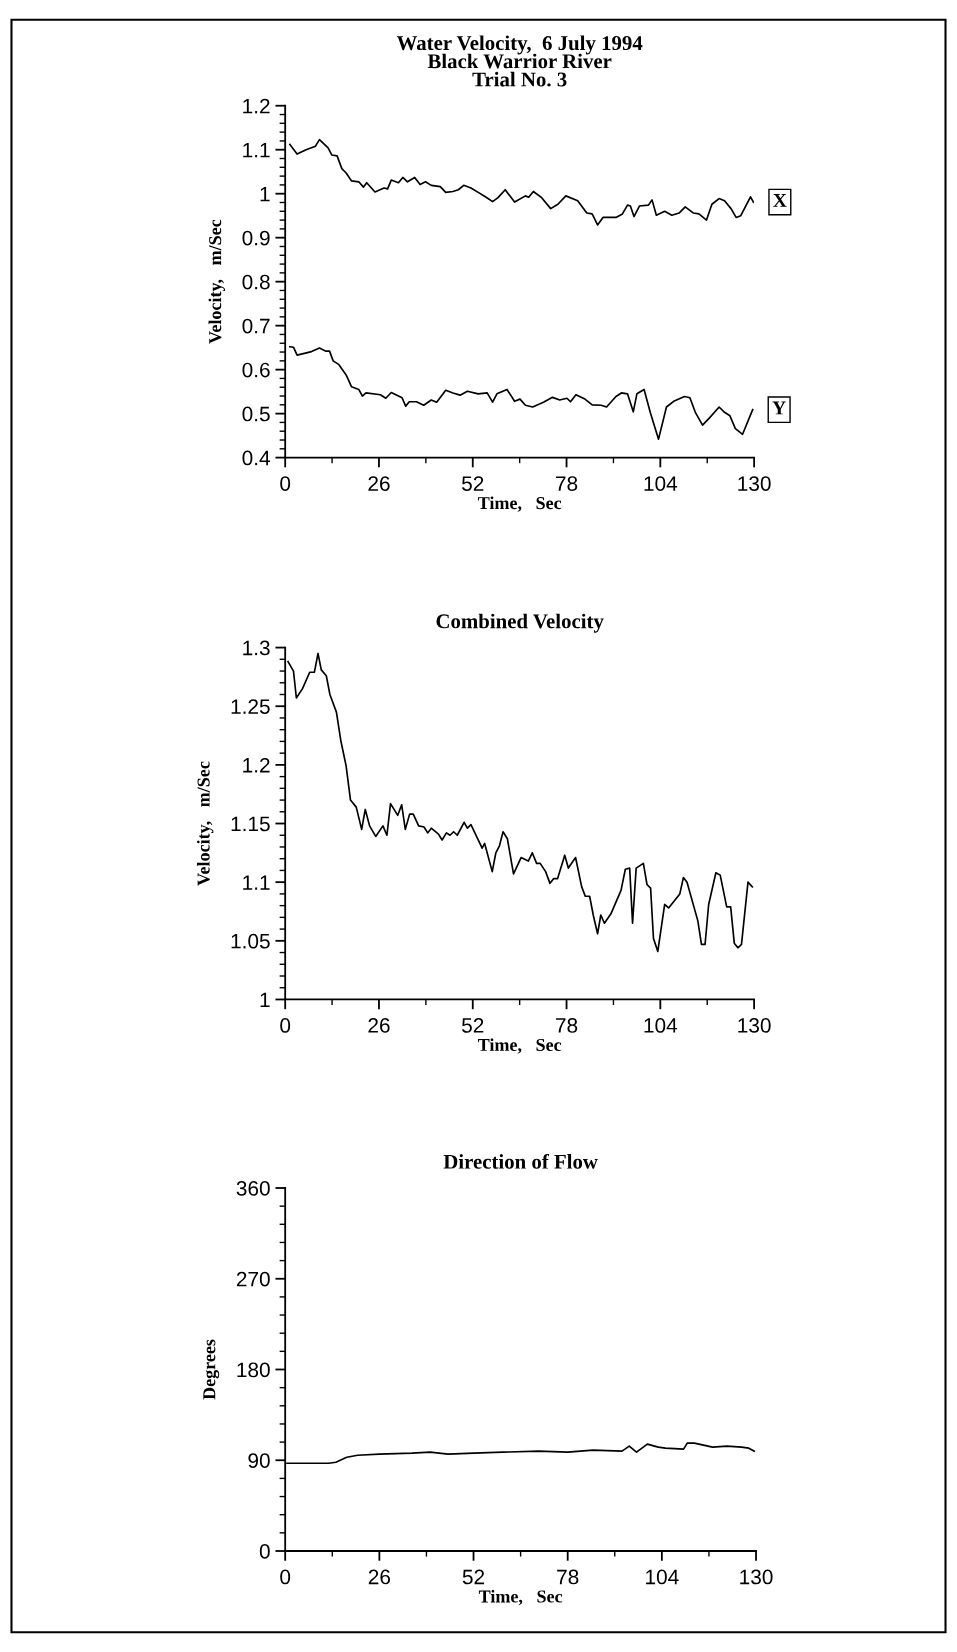 The image size is (957, 1652). Describe the element at coordinates (256, 326) in the screenshot. I see `y-tick-label: 0.7` at that location.